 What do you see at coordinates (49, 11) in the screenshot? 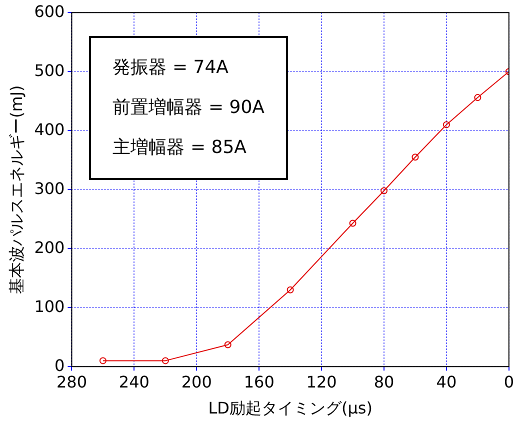
I see `y-tick-label: 600` at bounding box center [49, 11].